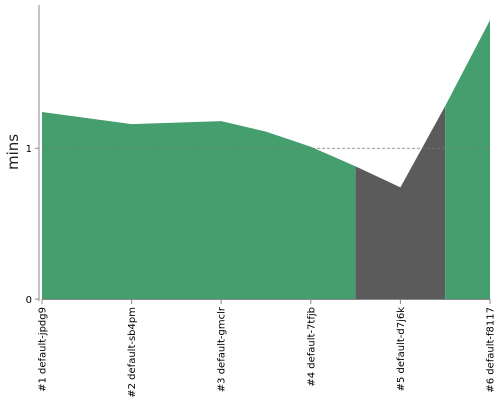 The height and width of the screenshot is (400, 500). I want to click on x-tick-label: #3 default-gmclr, so click(222, 349).